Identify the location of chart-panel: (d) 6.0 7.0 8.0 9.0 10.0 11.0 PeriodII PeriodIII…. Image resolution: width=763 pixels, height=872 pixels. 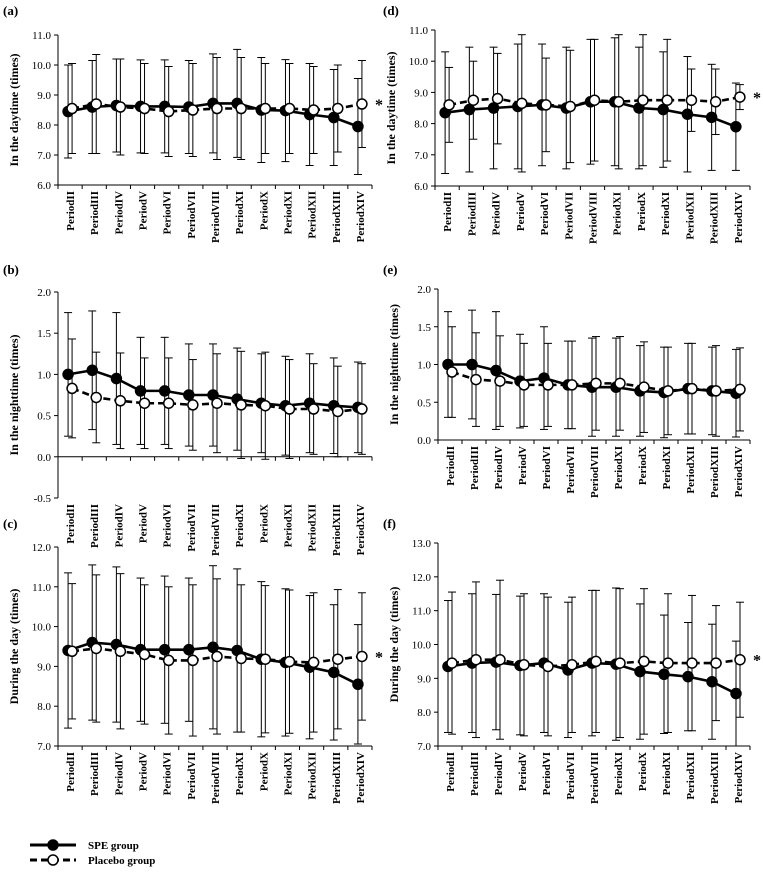
(572, 123).